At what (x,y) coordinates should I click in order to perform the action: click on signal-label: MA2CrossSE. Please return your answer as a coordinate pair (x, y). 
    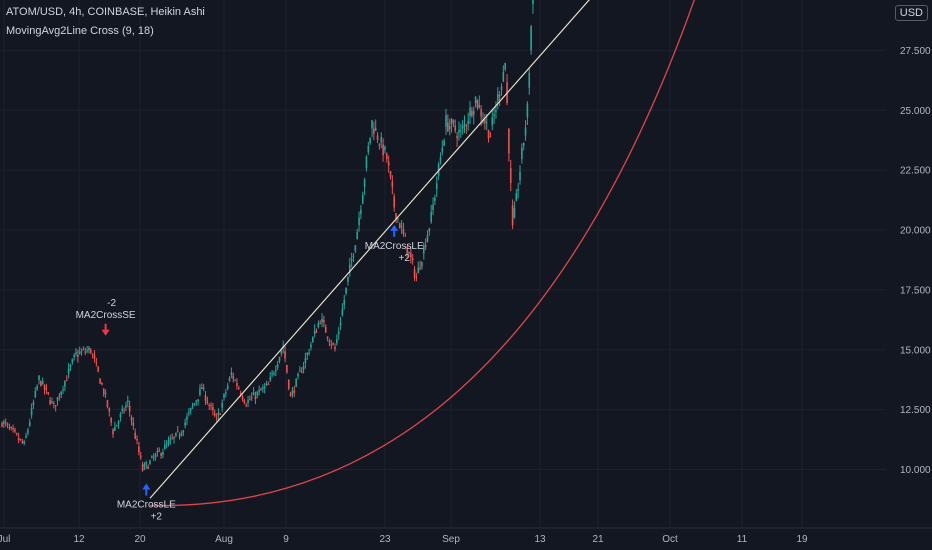
    Looking at the image, I should click on (106, 315).